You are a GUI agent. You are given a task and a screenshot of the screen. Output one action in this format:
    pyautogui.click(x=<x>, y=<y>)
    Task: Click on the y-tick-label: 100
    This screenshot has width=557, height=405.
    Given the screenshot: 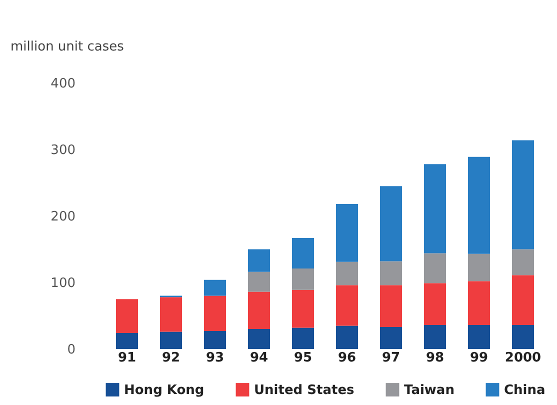 What is the action you would take?
    pyautogui.click(x=63, y=283)
    